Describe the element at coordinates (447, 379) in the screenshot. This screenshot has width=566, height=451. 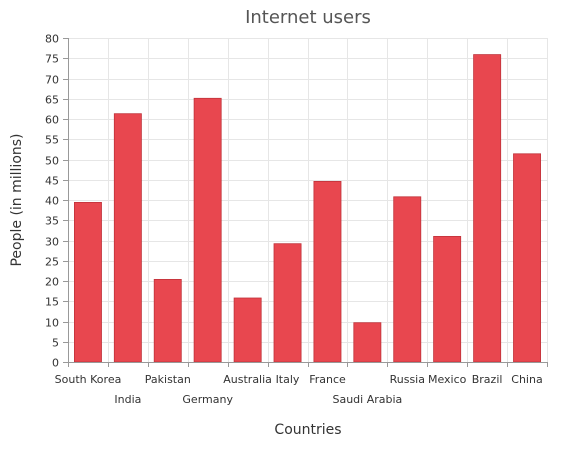
I see `x-tick-label: Mexico` at that location.